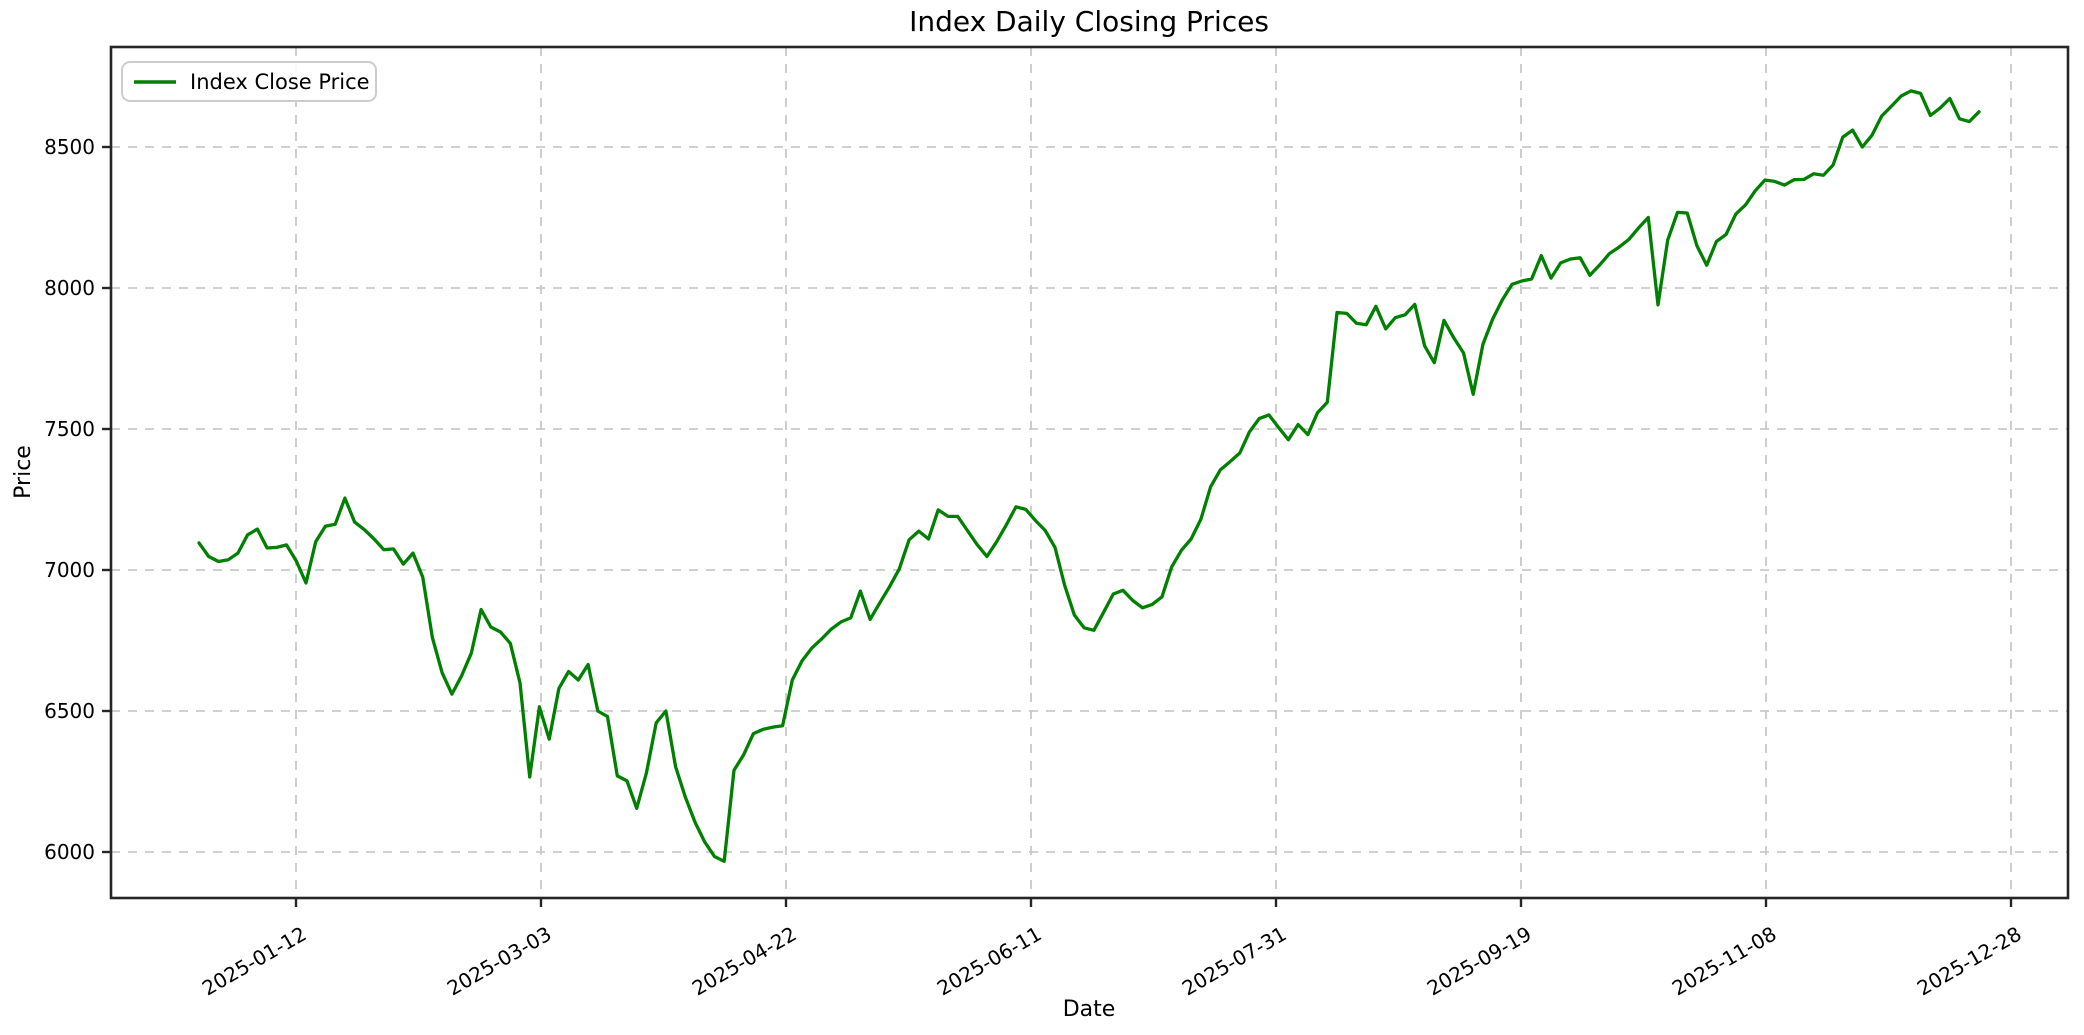 The width and height of the screenshot is (2084, 1035). What do you see at coordinates (1089, 21) in the screenshot?
I see `chart-title: Index Daily Closing Prices` at bounding box center [1089, 21].